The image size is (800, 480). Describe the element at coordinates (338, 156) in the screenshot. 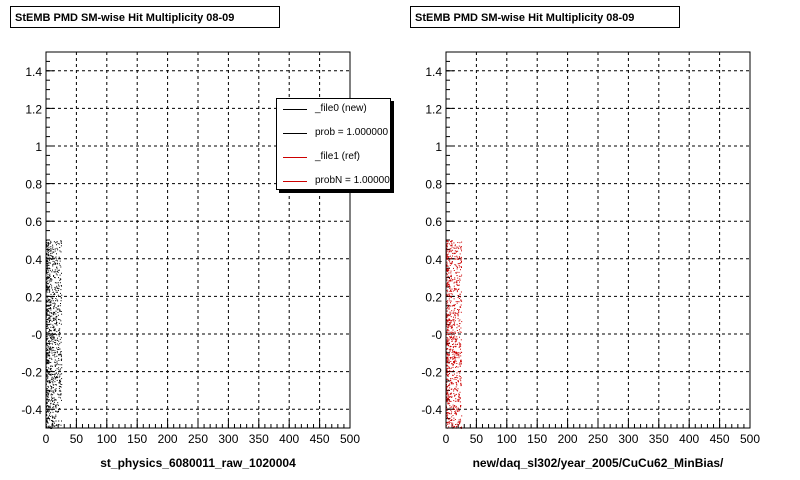

I see `legend-label-file1: _file1 (ref)` at that location.